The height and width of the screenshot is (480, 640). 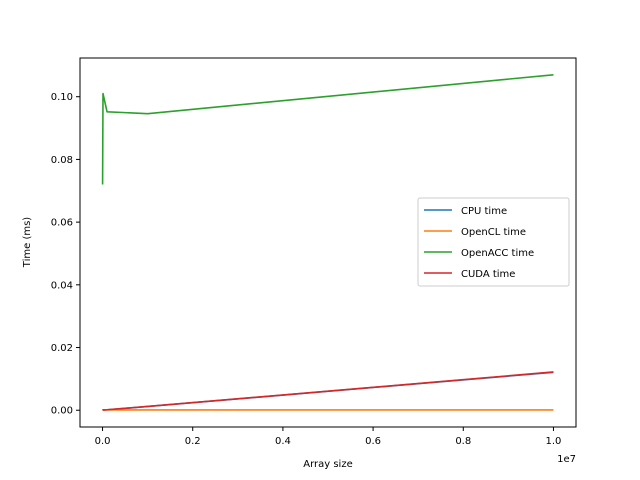 What do you see at coordinates (373, 441) in the screenshot?
I see `x-tick-label: 0.6` at bounding box center [373, 441].